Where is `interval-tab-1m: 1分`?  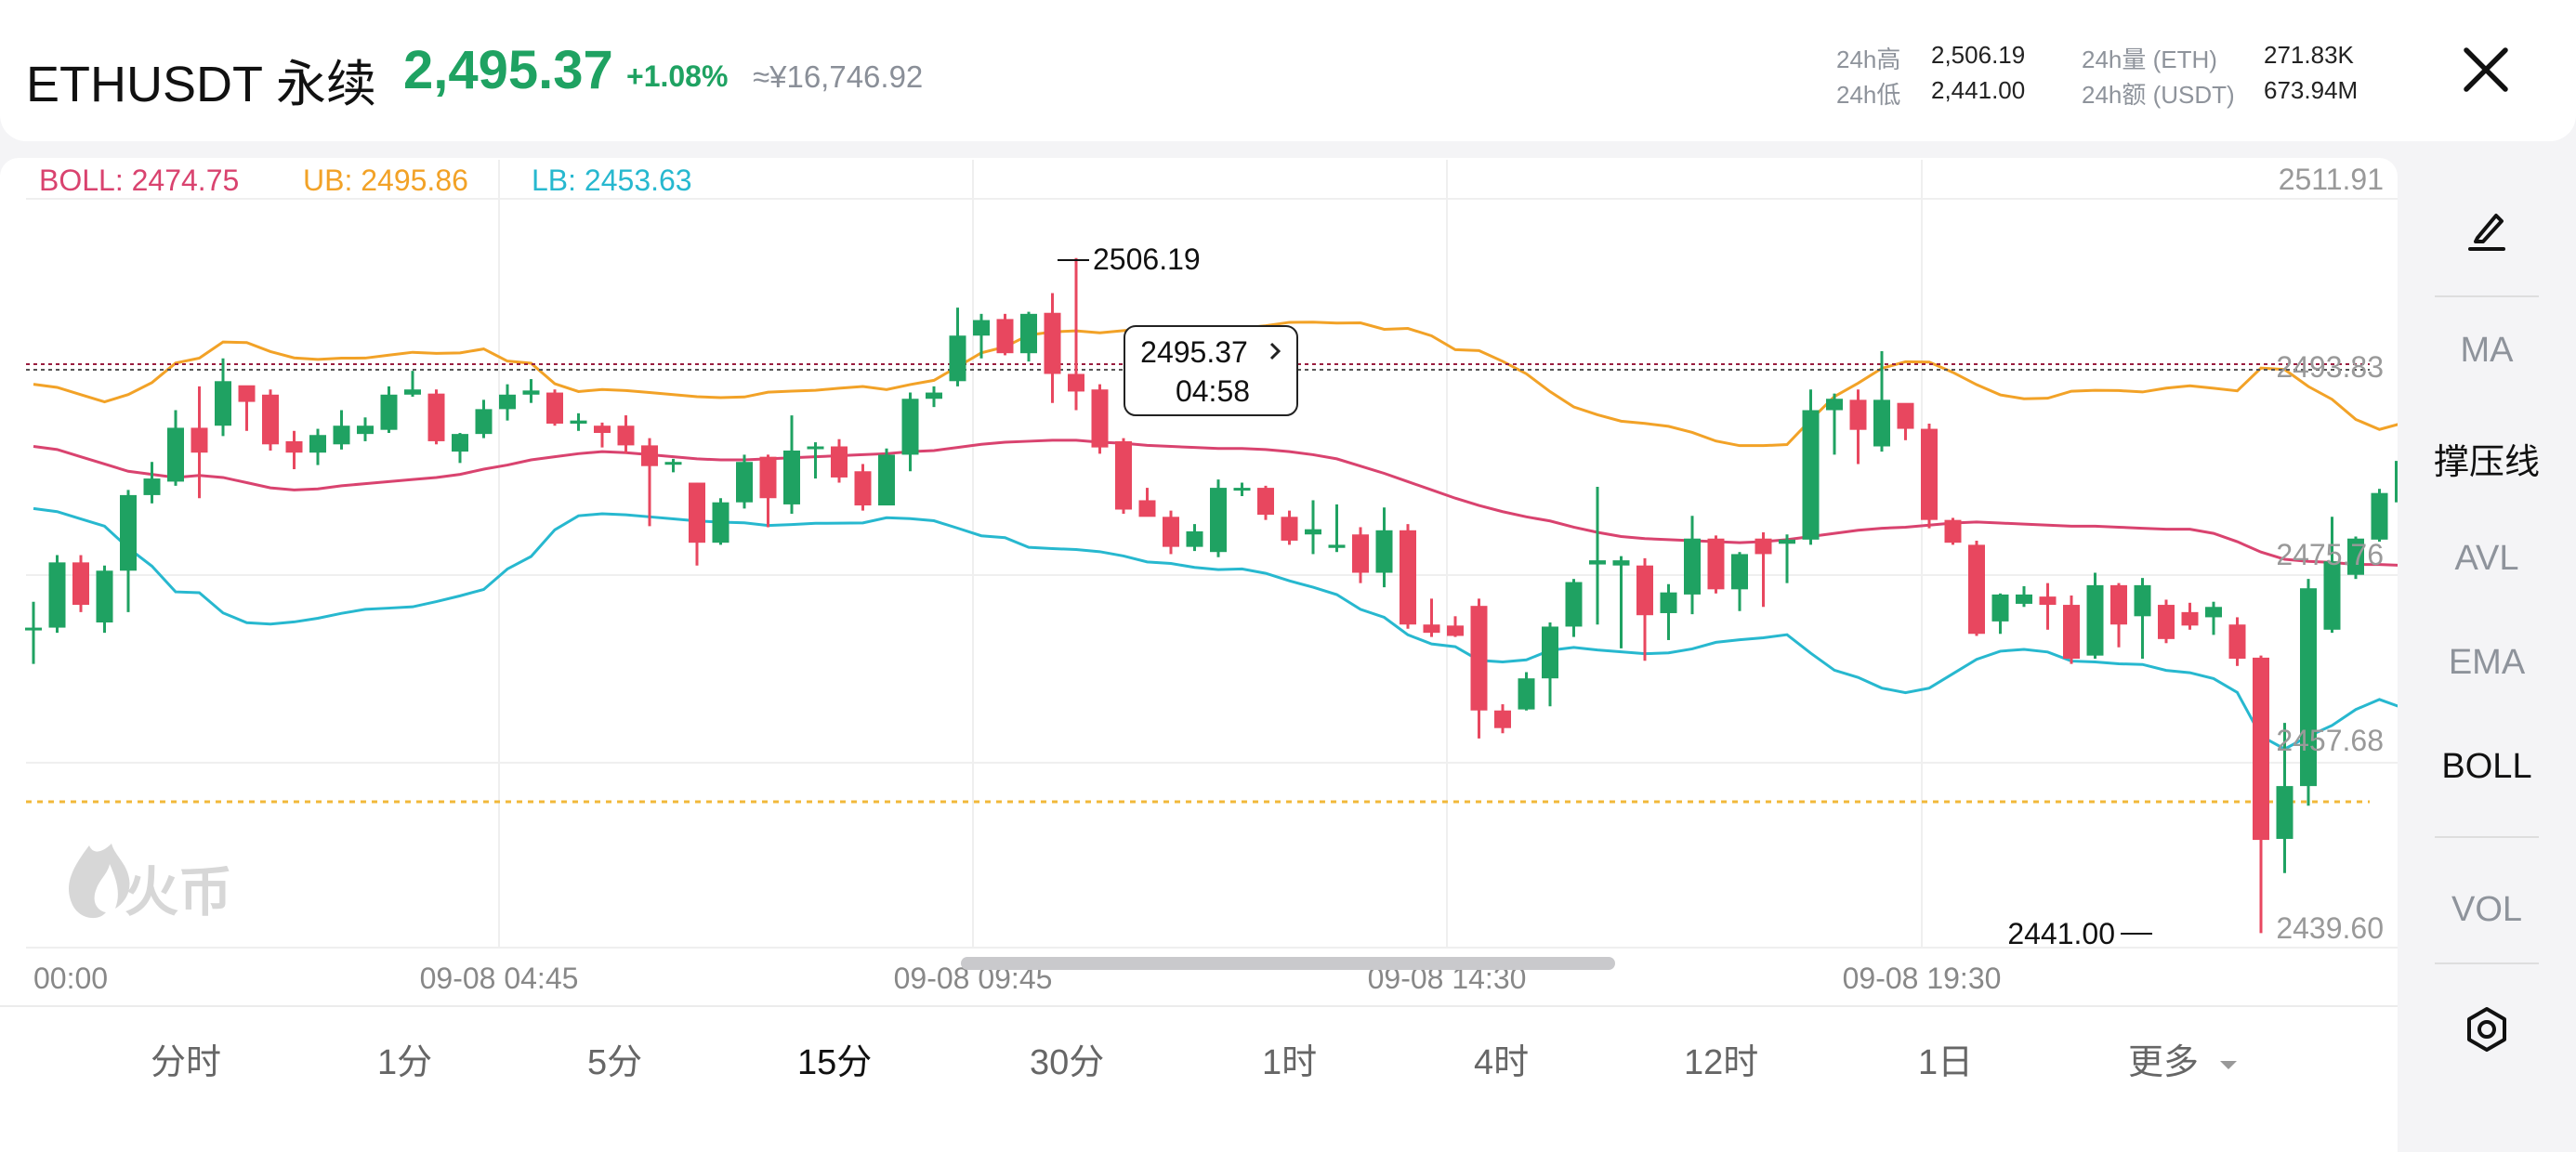 interval-tab-1m: 1分 is located at coordinates (405, 1062).